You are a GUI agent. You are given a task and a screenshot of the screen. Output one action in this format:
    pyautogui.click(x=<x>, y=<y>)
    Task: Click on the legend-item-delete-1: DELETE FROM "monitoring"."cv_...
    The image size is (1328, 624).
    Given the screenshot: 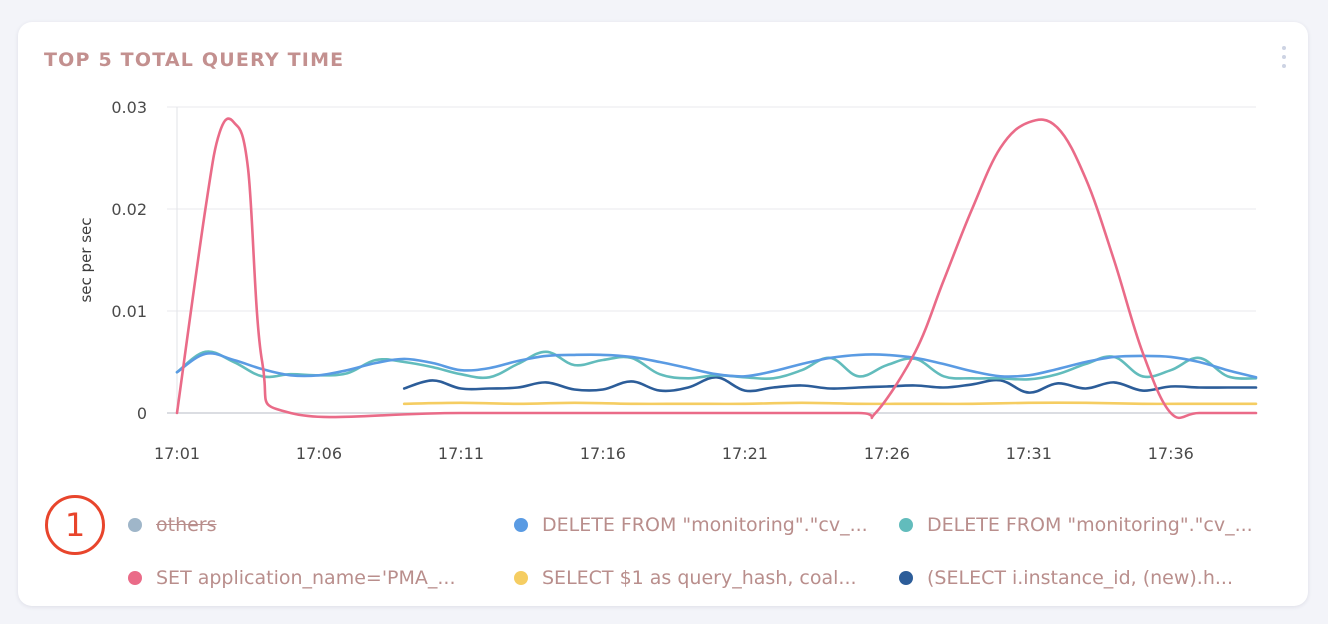 What is the action you would take?
    pyautogui.click(x=694, y=525)
    